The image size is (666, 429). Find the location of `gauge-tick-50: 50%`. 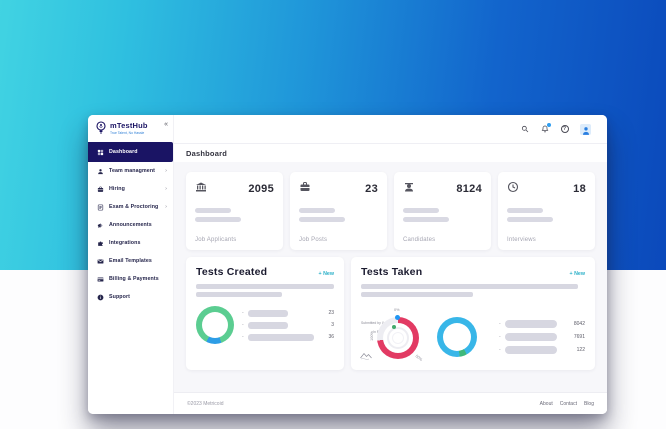

gauge-tick-50: 50% is located at coordinates (419, 358).